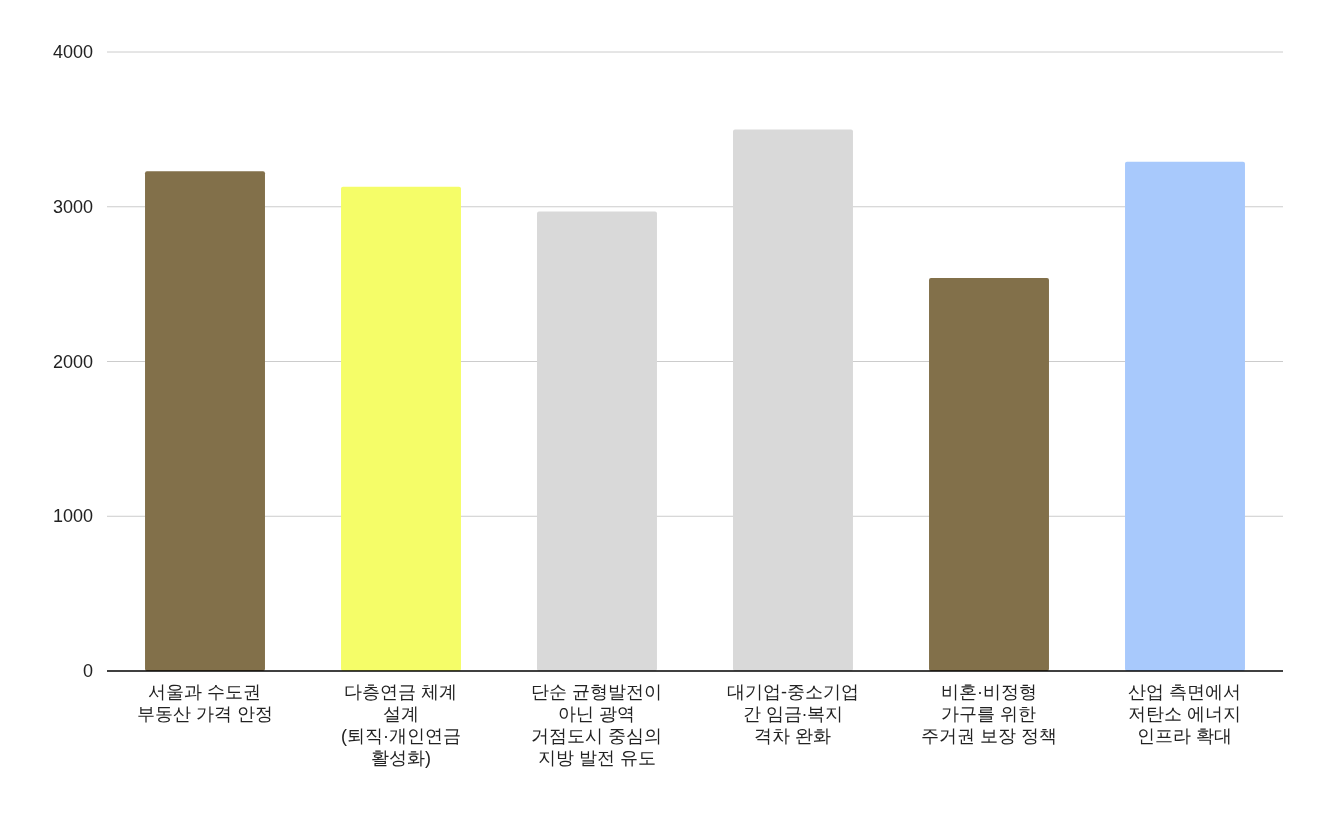  I want to click on y-tick-label: 3000, so click(72, 206).